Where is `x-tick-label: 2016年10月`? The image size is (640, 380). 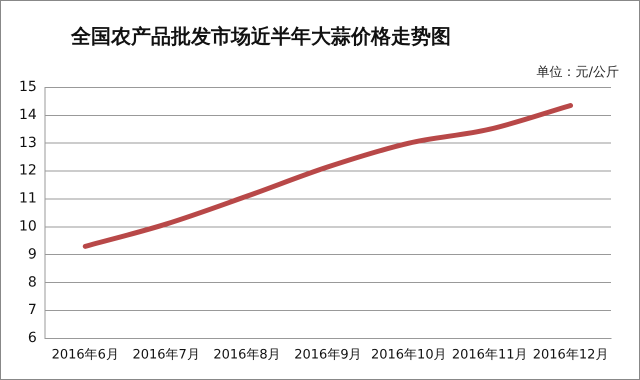
x-tick-label: 2016年10月 is located at coordinates (408, 355).